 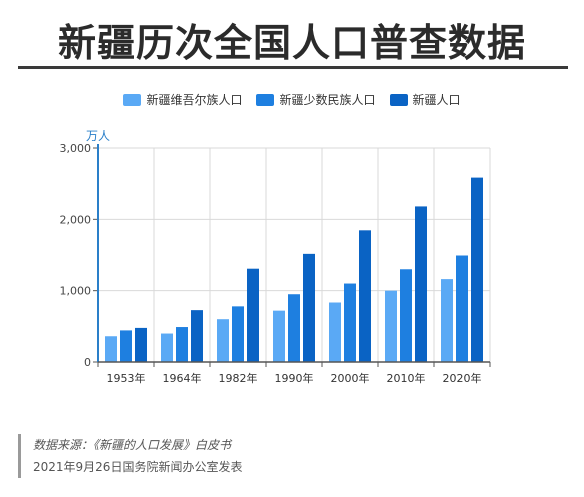 I want to click on chart-legend: 新疆维吾尔族人口 新疆少数民族人口 新疆人口, so click(x=292, y=99).